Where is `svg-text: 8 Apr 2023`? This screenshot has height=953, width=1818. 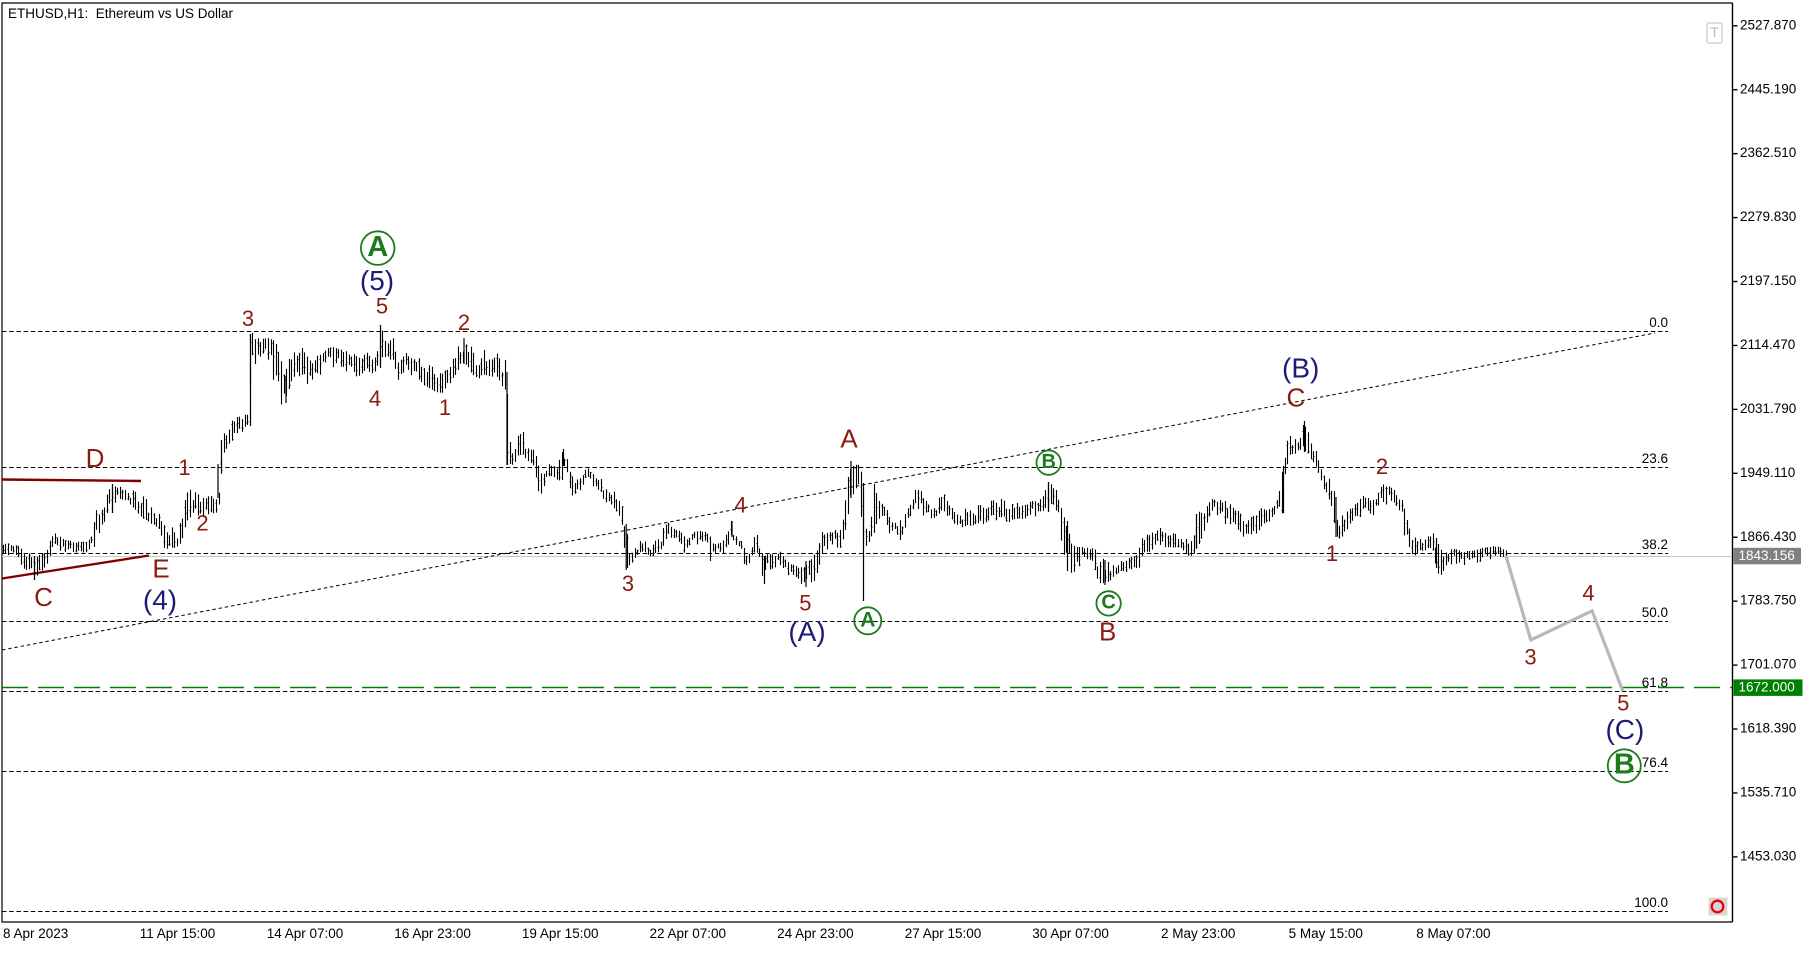 svg-text: 8 Apr 2023 is located at coordinates (35, 933).